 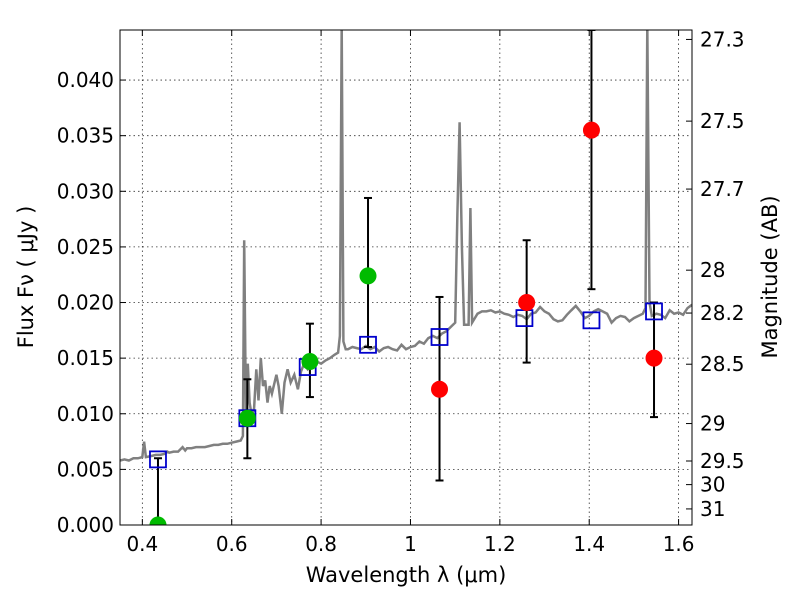 What do you see at coordinates (712, 485) in the screenshot?
I see `magnitude-tick-label: 30` at bounding box center [712, 485].